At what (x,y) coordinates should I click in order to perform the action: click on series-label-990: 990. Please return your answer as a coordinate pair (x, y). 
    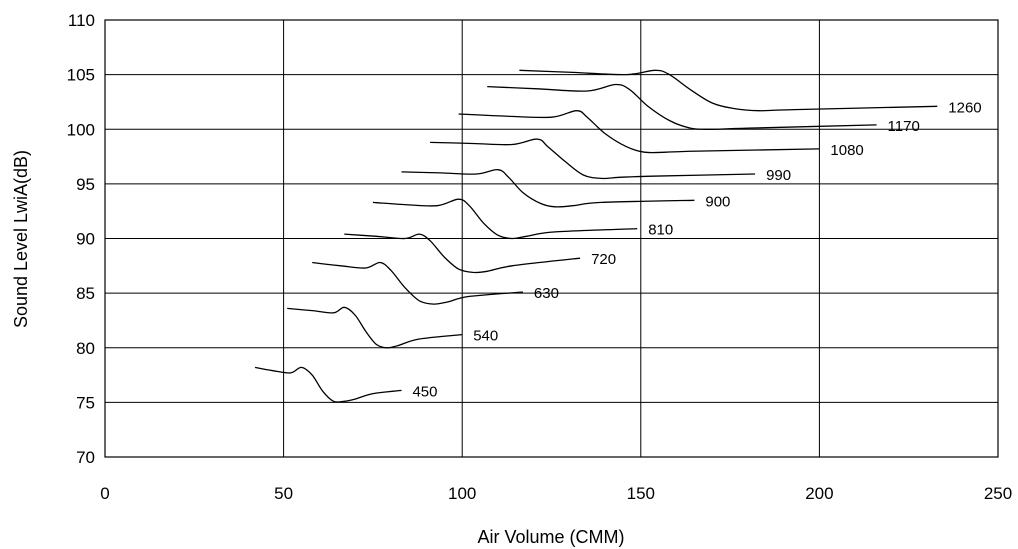
    Looking at the image, I should click on (778, 175).